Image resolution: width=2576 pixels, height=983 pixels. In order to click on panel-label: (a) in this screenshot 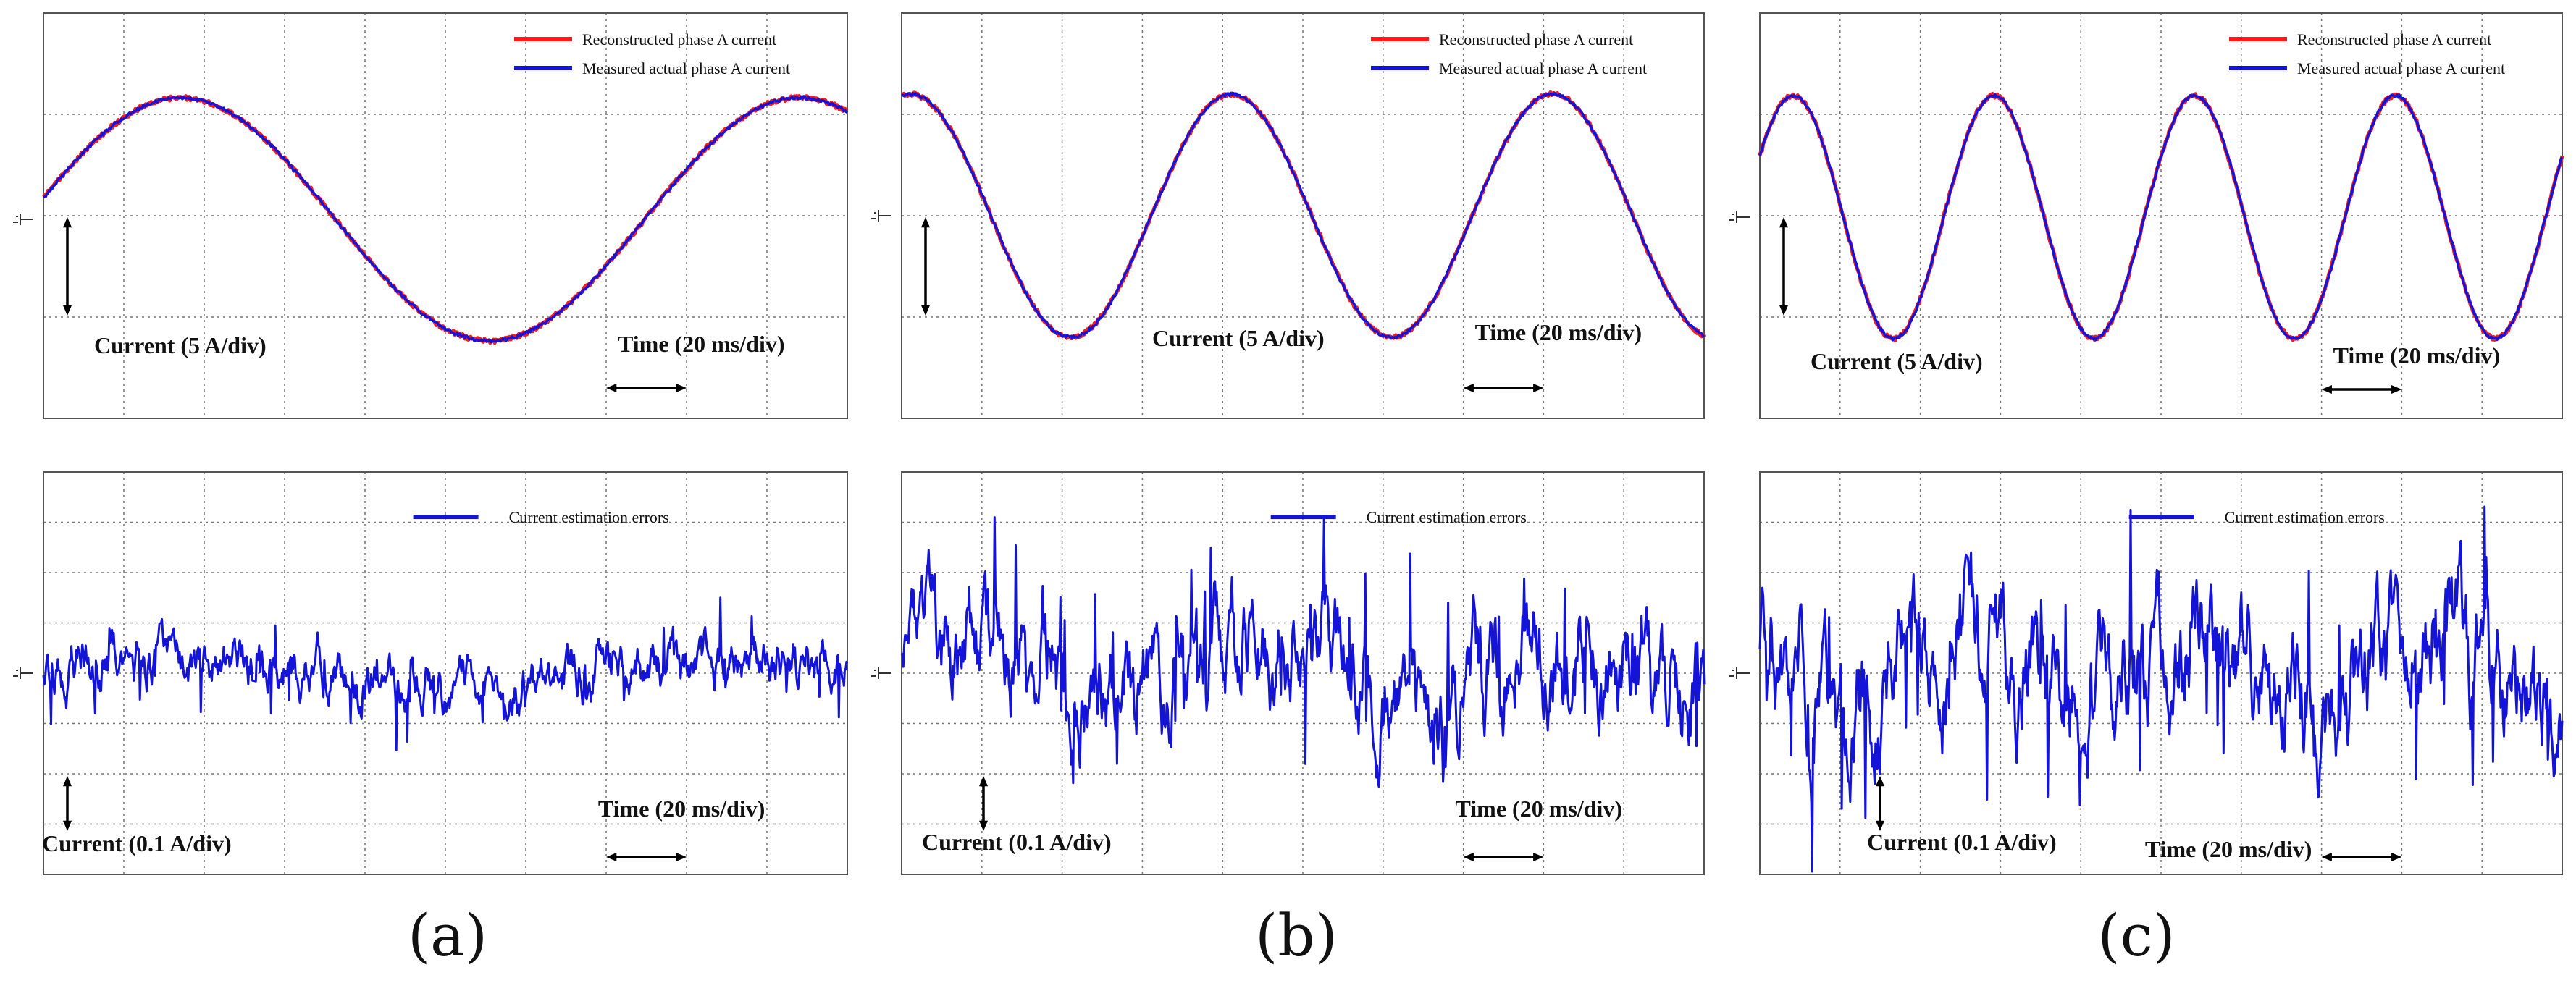, I will do `click(447, 935)`.